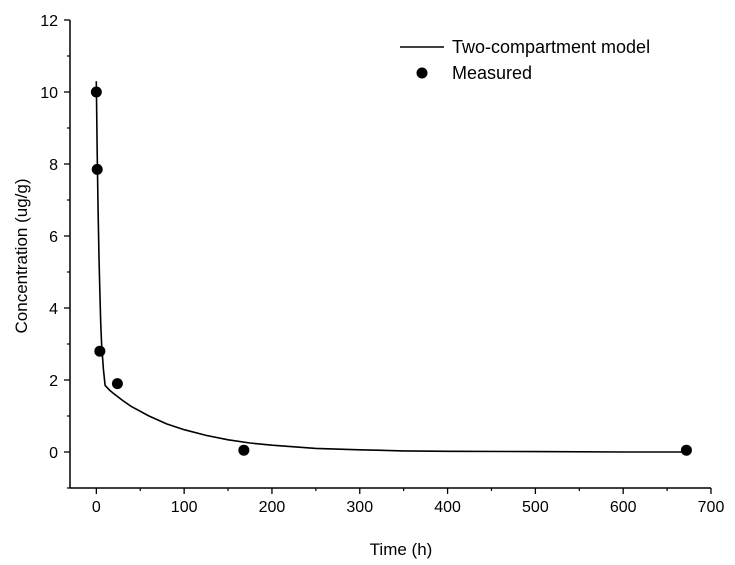  Describe the element at coordinates (49, 21) in the screenshot. I see `y-tick-label: 12` at that location.